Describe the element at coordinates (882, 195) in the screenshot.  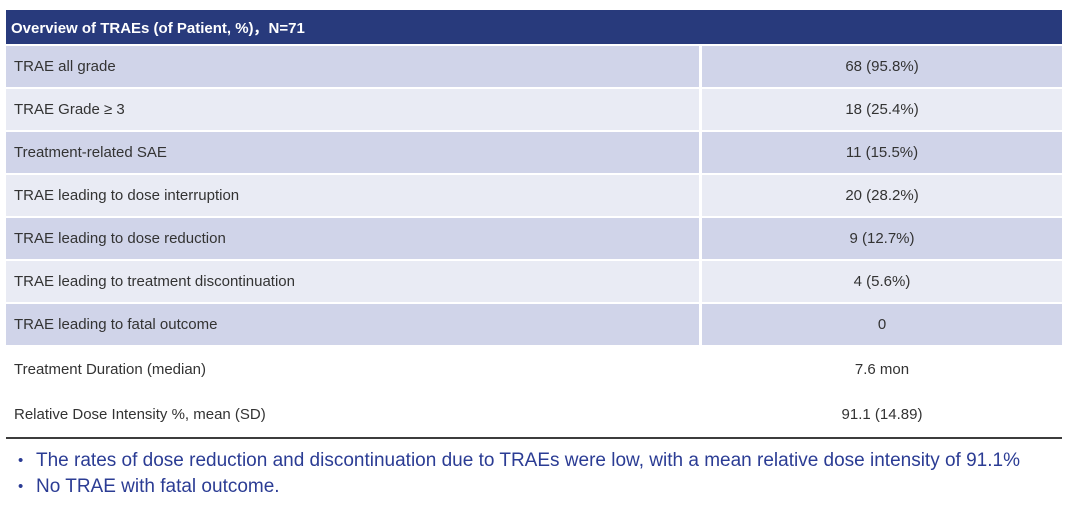
I see `row-value: 20 (28.2%)` at that location.